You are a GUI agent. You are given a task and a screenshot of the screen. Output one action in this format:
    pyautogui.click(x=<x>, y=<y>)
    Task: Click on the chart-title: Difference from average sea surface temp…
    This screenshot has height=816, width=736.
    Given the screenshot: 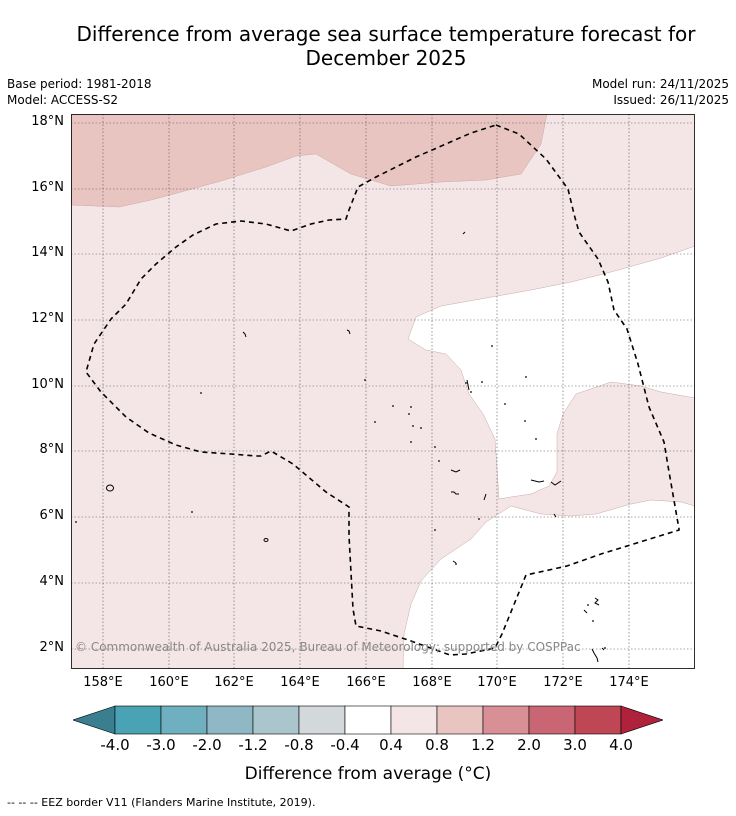 What is the action you would take?
    pyautogui.click(x=368, y=46)
    